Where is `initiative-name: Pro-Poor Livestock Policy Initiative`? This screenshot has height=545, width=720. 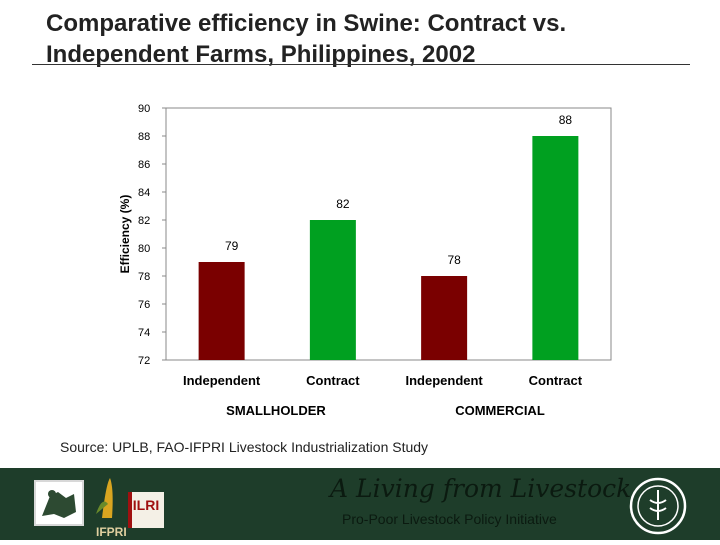 initiative-name: Pro-Poor Livestock Policy Initiative is located at coordinates (449, 519).